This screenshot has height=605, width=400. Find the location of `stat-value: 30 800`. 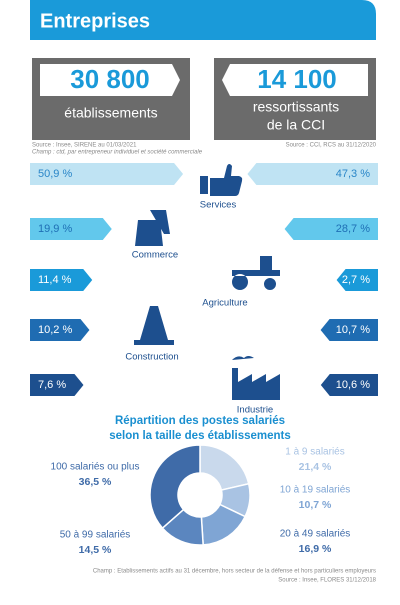

stat-value: 30 800 is located at coordinates (110, 79).